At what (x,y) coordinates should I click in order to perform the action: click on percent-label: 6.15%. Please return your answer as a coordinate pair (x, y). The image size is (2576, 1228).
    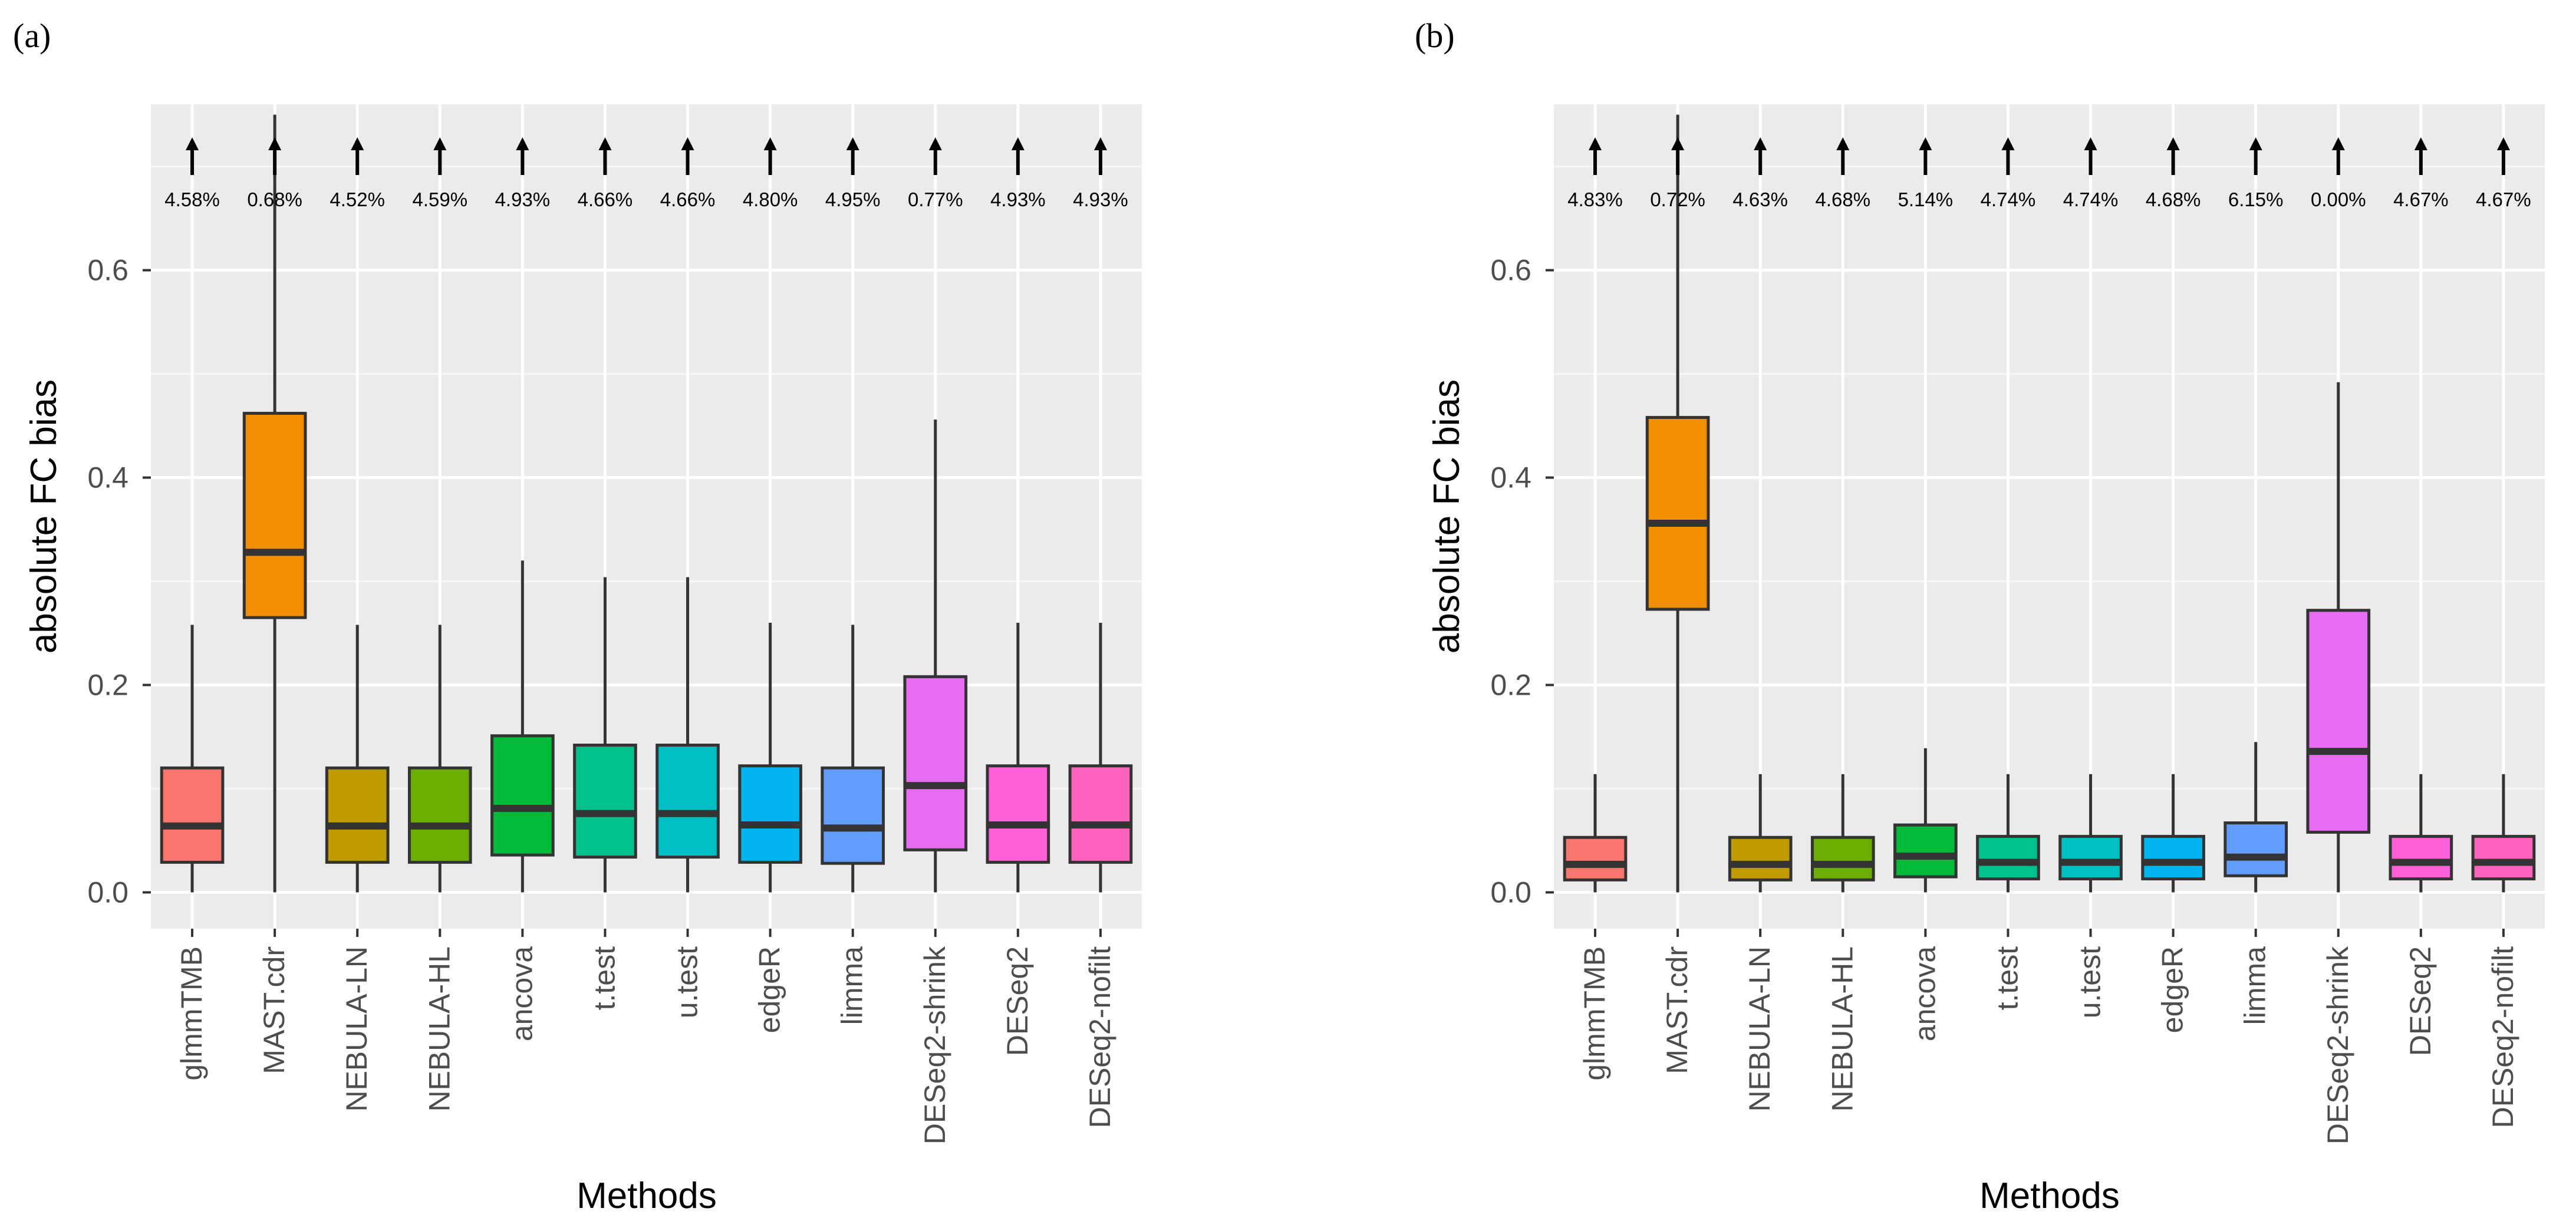
    Looking at the image, I should click on (2256, 200).